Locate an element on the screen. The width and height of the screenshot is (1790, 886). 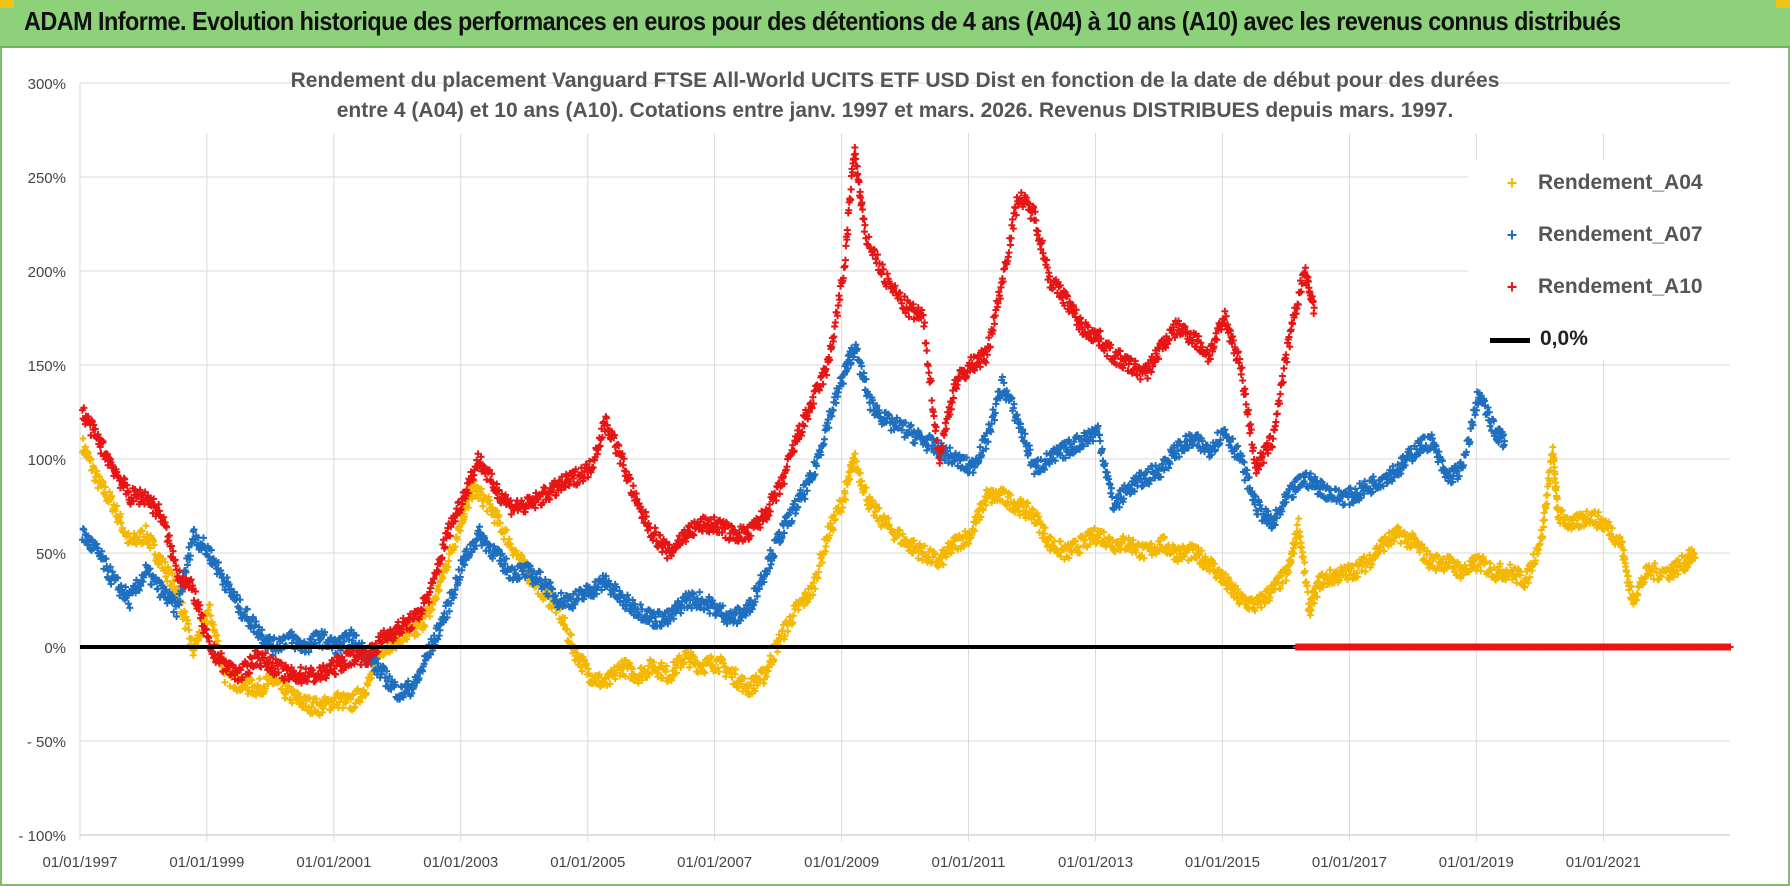
x-tick-label: 01/01/1999 is located at coordinates (206, 862).